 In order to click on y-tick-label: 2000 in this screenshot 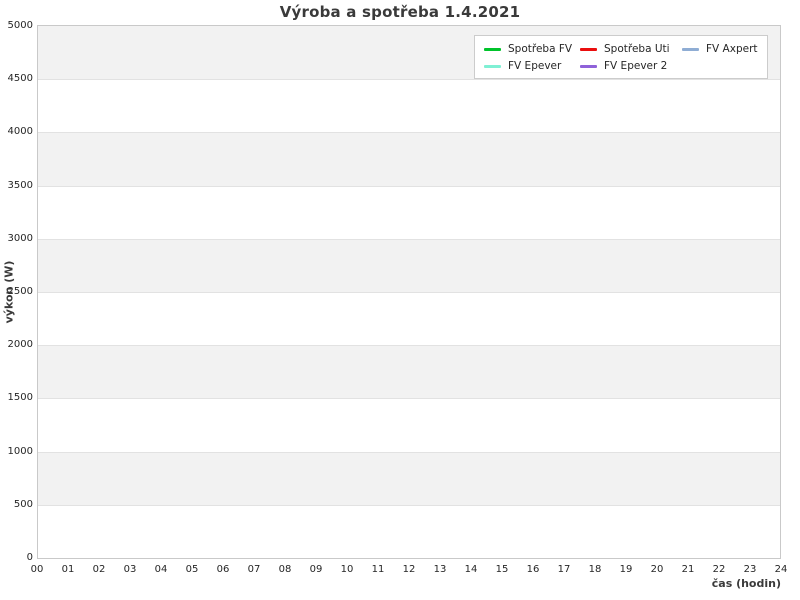, I will do `click(20, 345)`.